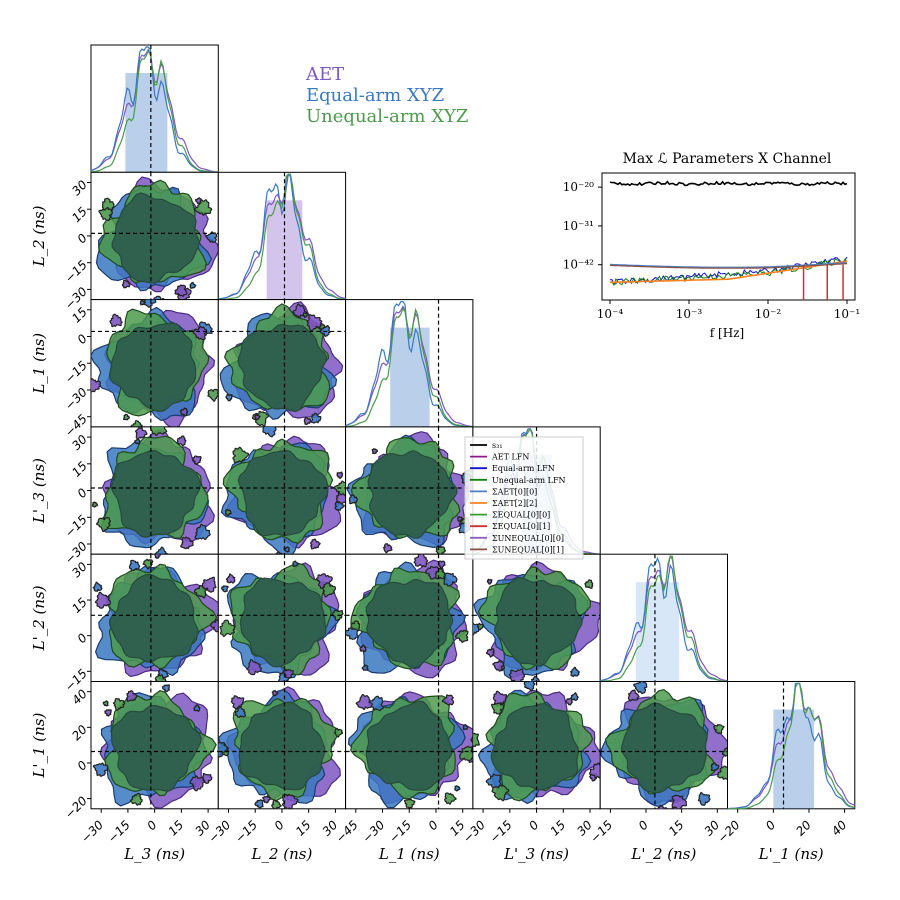 This screenshot has width=900, height=900. What do you see at coordinates (76, 372) in the screenshot?
I see `y-tick-label: −15` at bounding box center [76, 372].